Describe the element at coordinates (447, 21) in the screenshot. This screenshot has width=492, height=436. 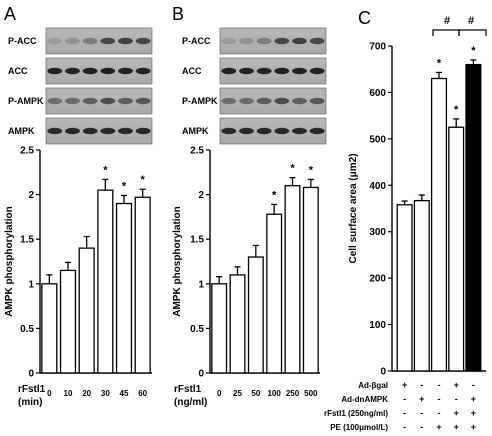
I see `hash-mark-left: #` at that location.